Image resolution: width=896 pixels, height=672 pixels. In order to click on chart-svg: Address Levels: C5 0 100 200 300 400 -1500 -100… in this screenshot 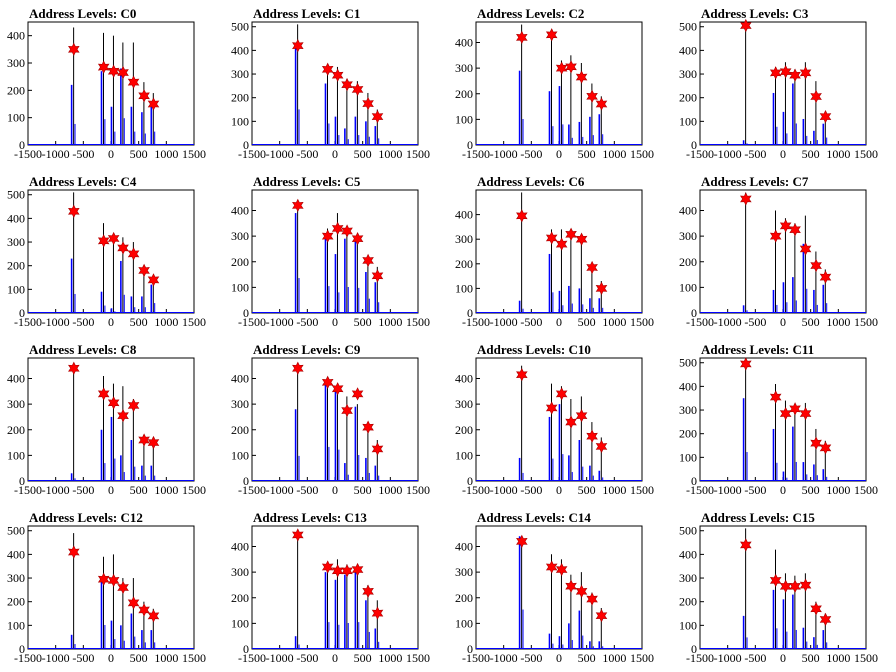, I will do `click(330, 251)`.